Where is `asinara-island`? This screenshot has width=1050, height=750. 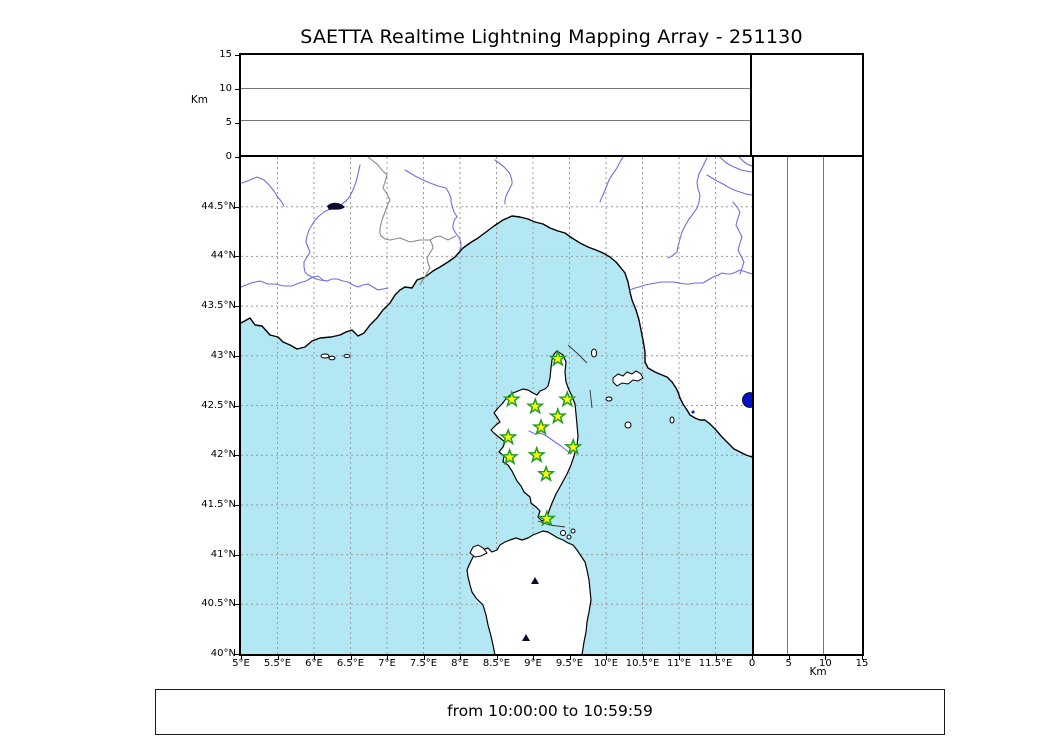
asinara-island is located at coordinates (478, 551).